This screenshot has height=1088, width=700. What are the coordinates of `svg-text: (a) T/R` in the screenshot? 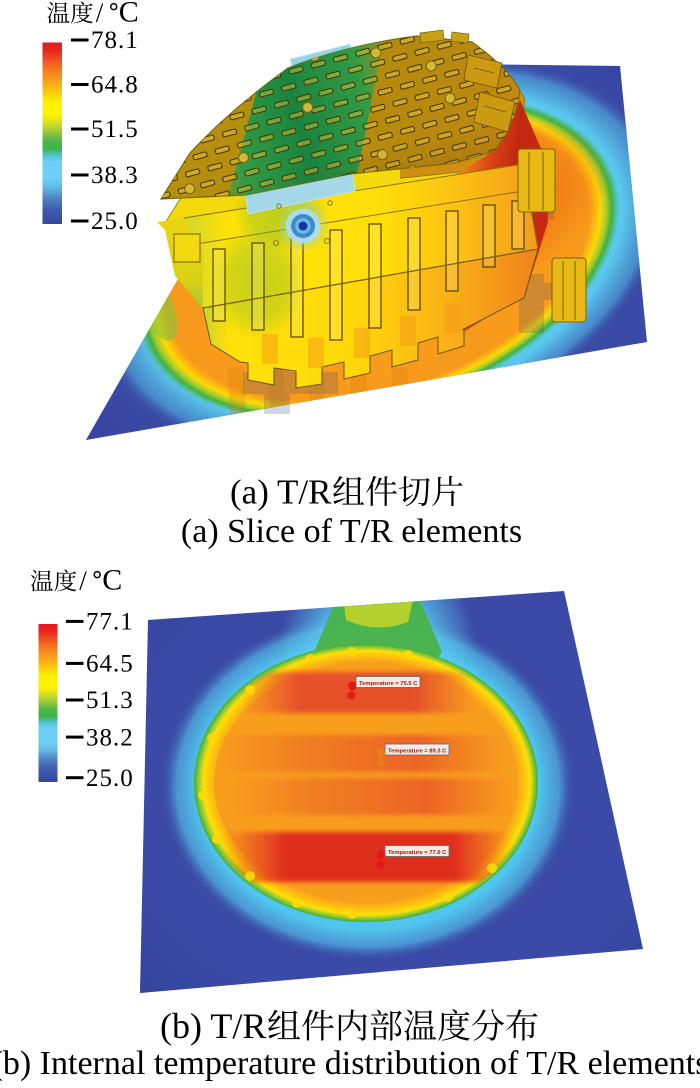 It's located at (281, 492).